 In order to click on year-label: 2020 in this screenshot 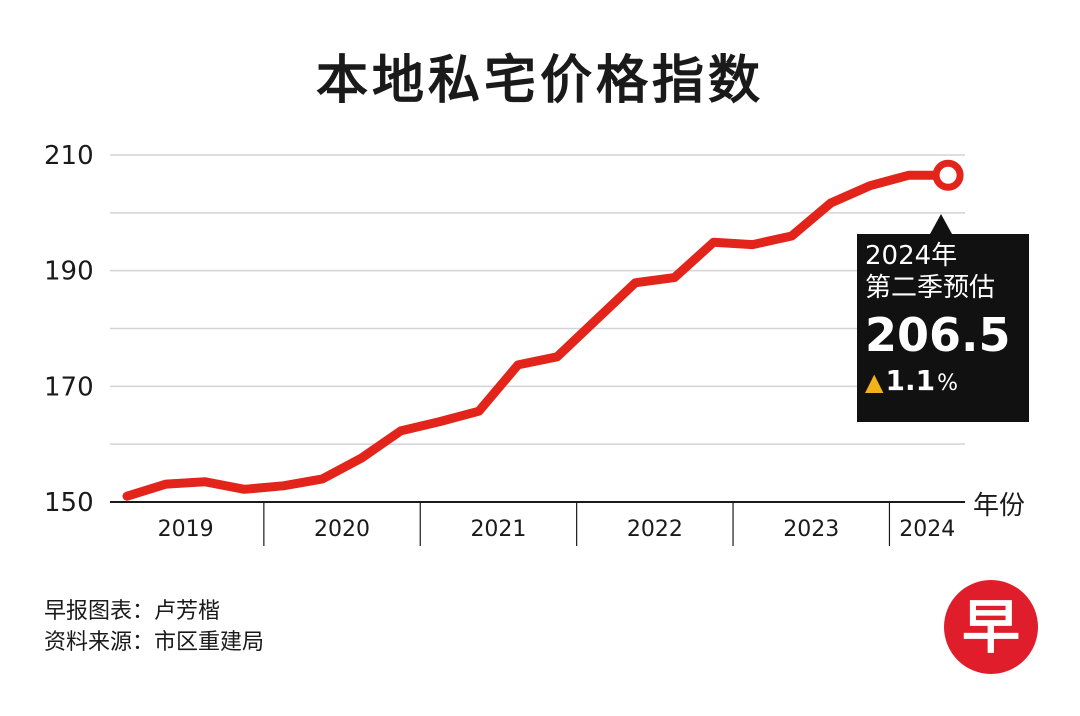, I will do `click(342, 529)`.